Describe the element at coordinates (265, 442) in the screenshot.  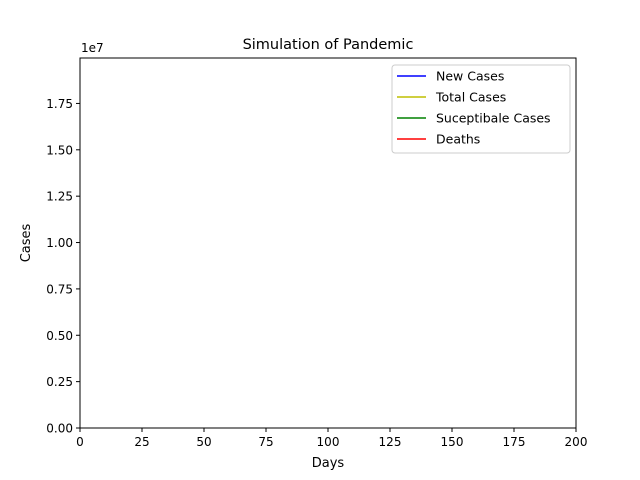
I see `x-tick-label: 75` at that location.